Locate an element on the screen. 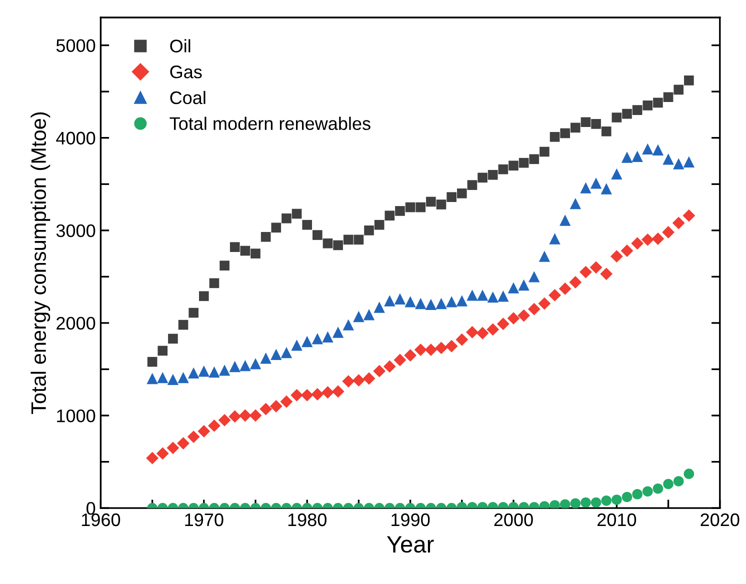 The height and width of the screenshot is (584, 746). x-tick-label: 1960 is located at coordinates (101, 519).